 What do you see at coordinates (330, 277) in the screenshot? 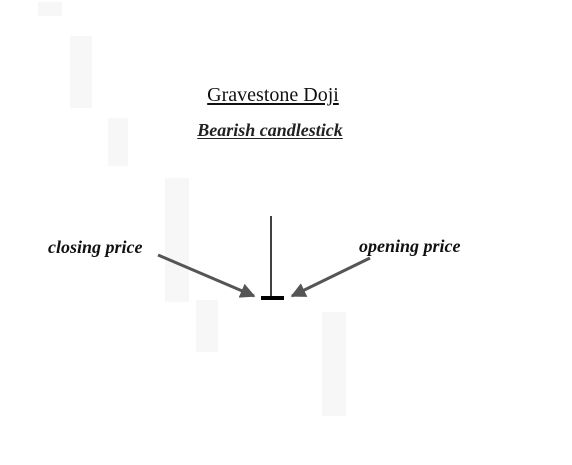
I see `opening-price-arrow` at bounding box center [330, 277].